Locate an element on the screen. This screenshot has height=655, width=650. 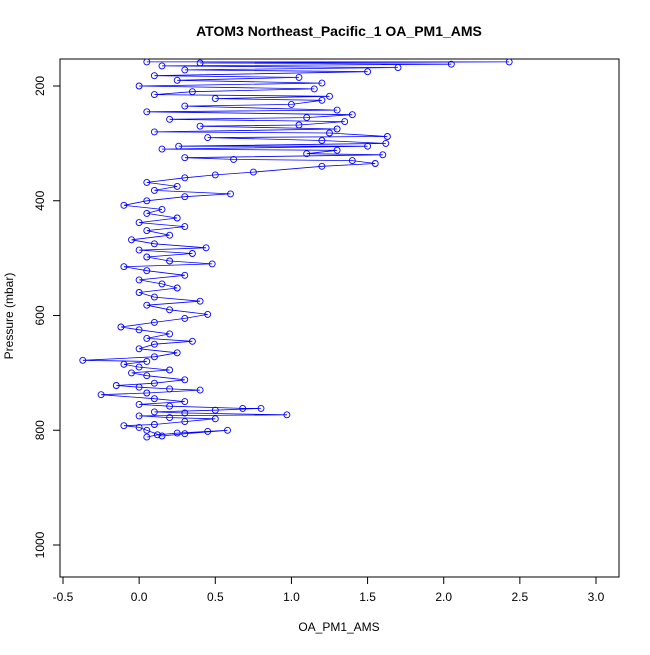
x-tick-label: 0.0 is located at coordinates (139, 597).